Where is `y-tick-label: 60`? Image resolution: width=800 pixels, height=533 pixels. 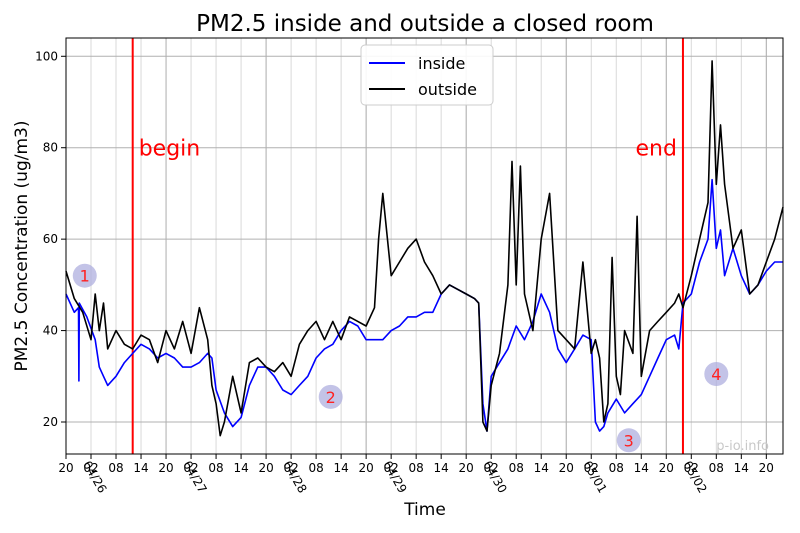
y-tick-label: 60 is located at coordinates (50, 239).